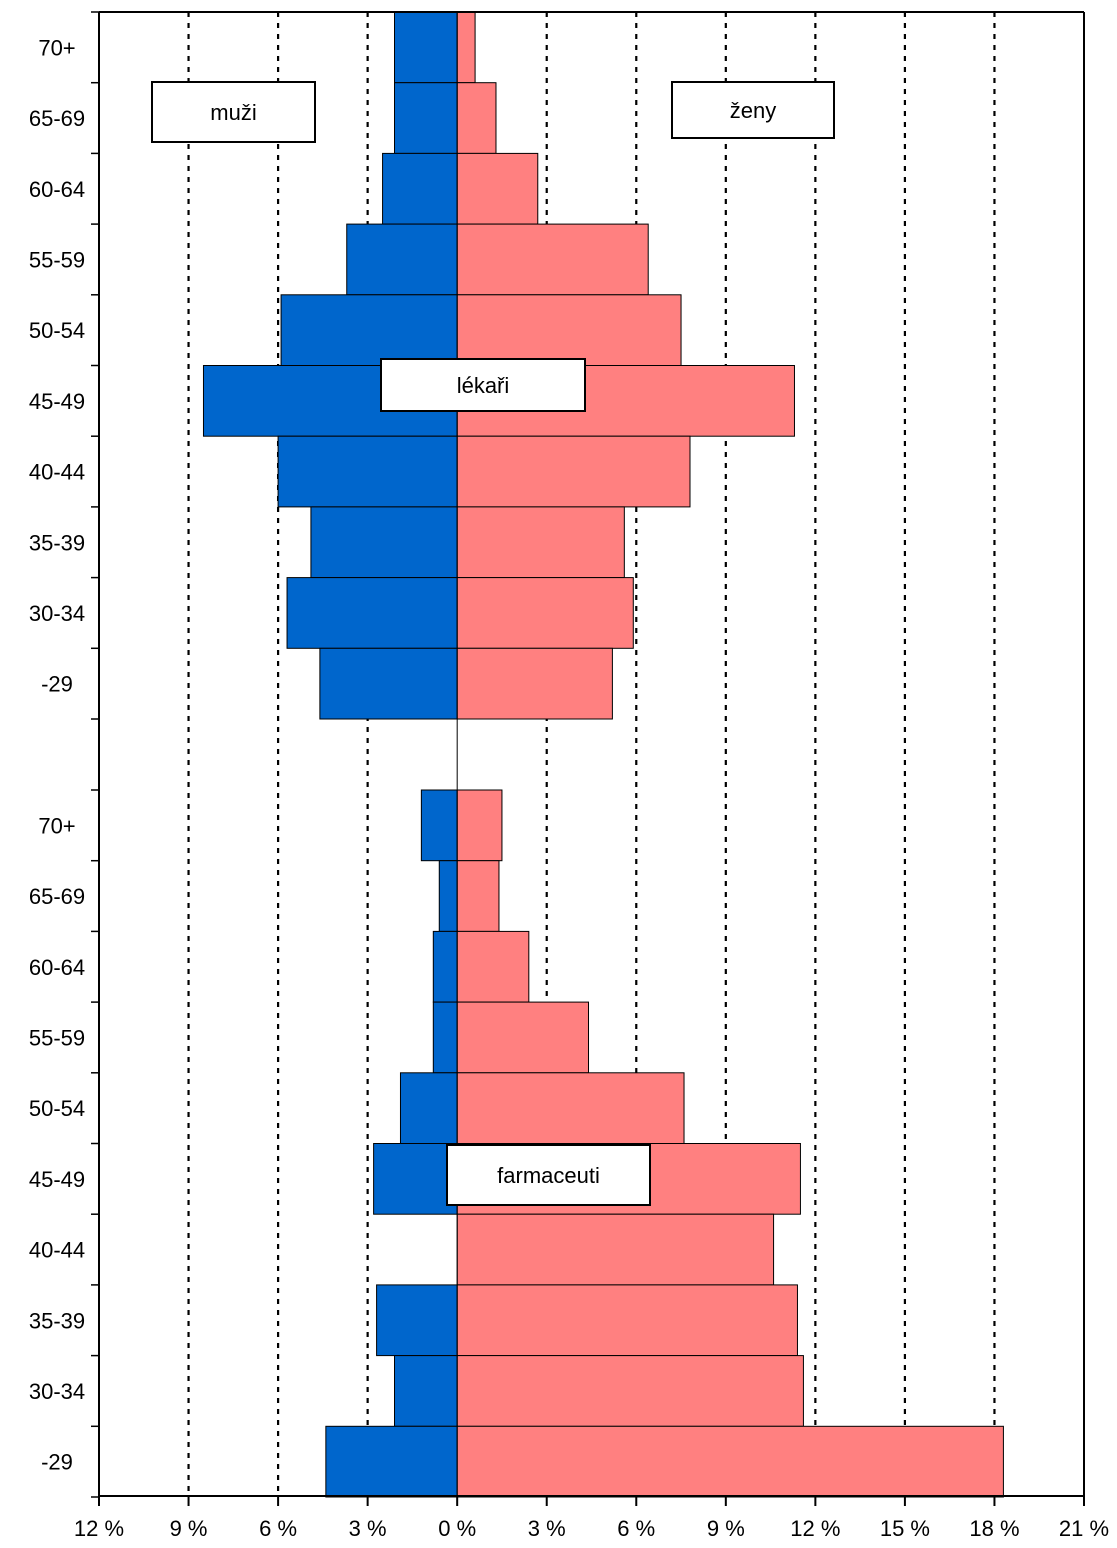 Image resolution: width=1117 pixels, height=1548 pixels. I want to click on legend-zeny-text: ženy, so click(753, 110).